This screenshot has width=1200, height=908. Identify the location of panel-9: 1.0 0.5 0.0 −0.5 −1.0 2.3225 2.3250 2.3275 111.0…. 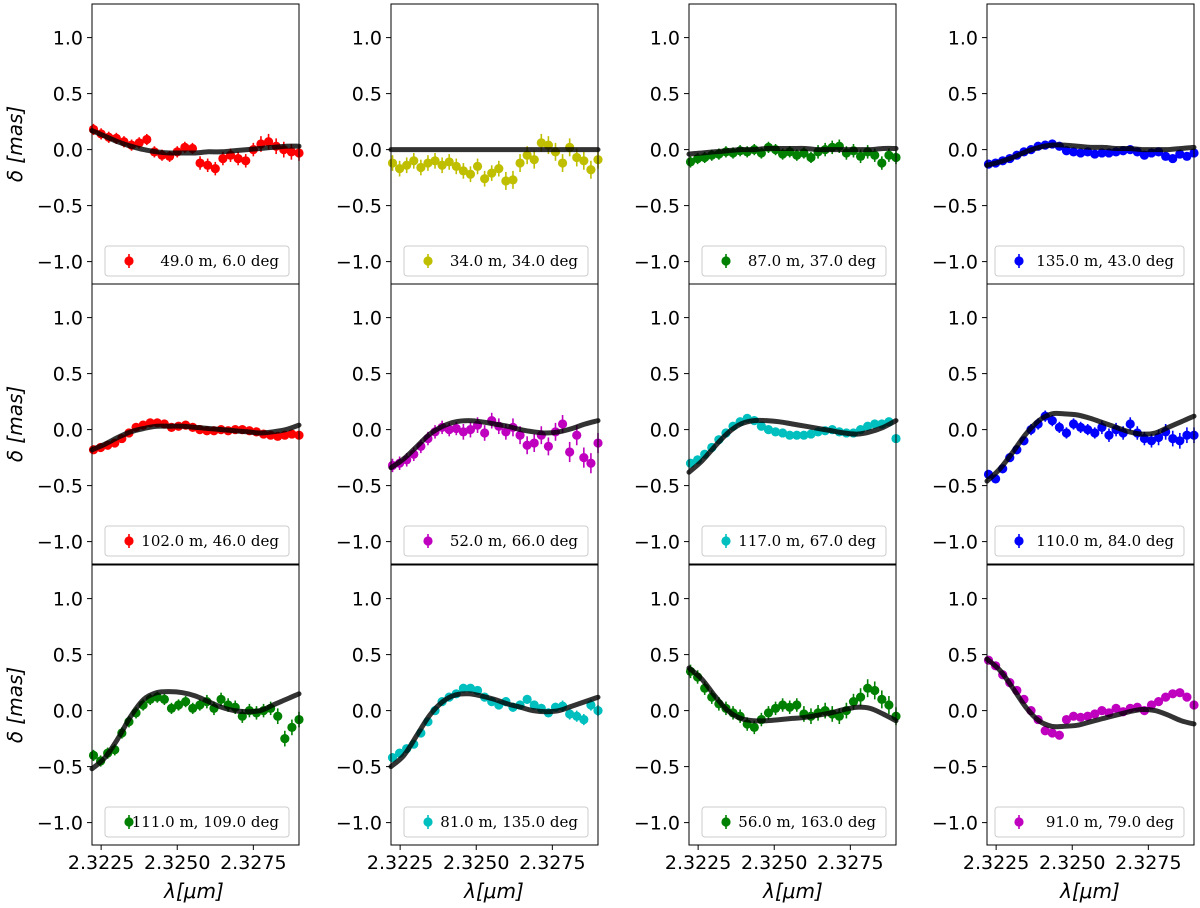
(170, 719).